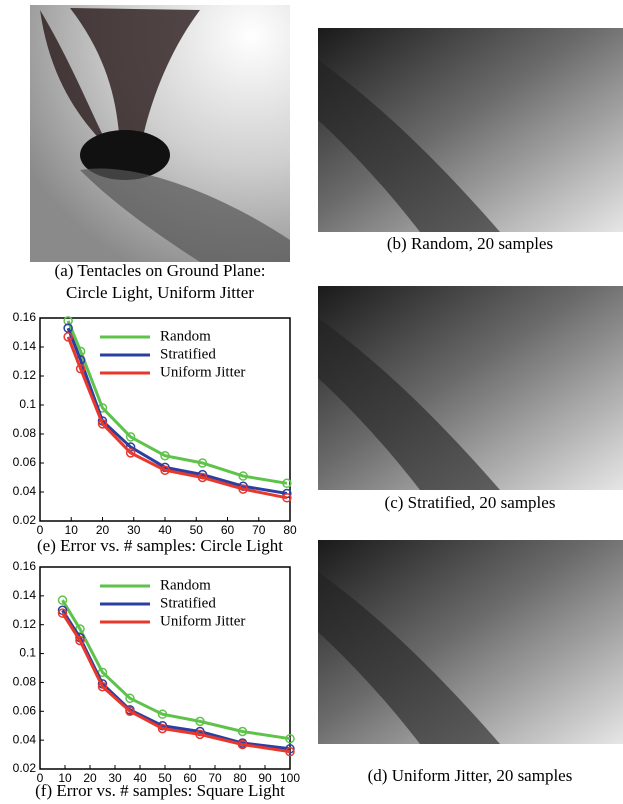  Describe the element at coordinates (290, 778) in the screenshot. I see `x-tick-label: 100` at that location.